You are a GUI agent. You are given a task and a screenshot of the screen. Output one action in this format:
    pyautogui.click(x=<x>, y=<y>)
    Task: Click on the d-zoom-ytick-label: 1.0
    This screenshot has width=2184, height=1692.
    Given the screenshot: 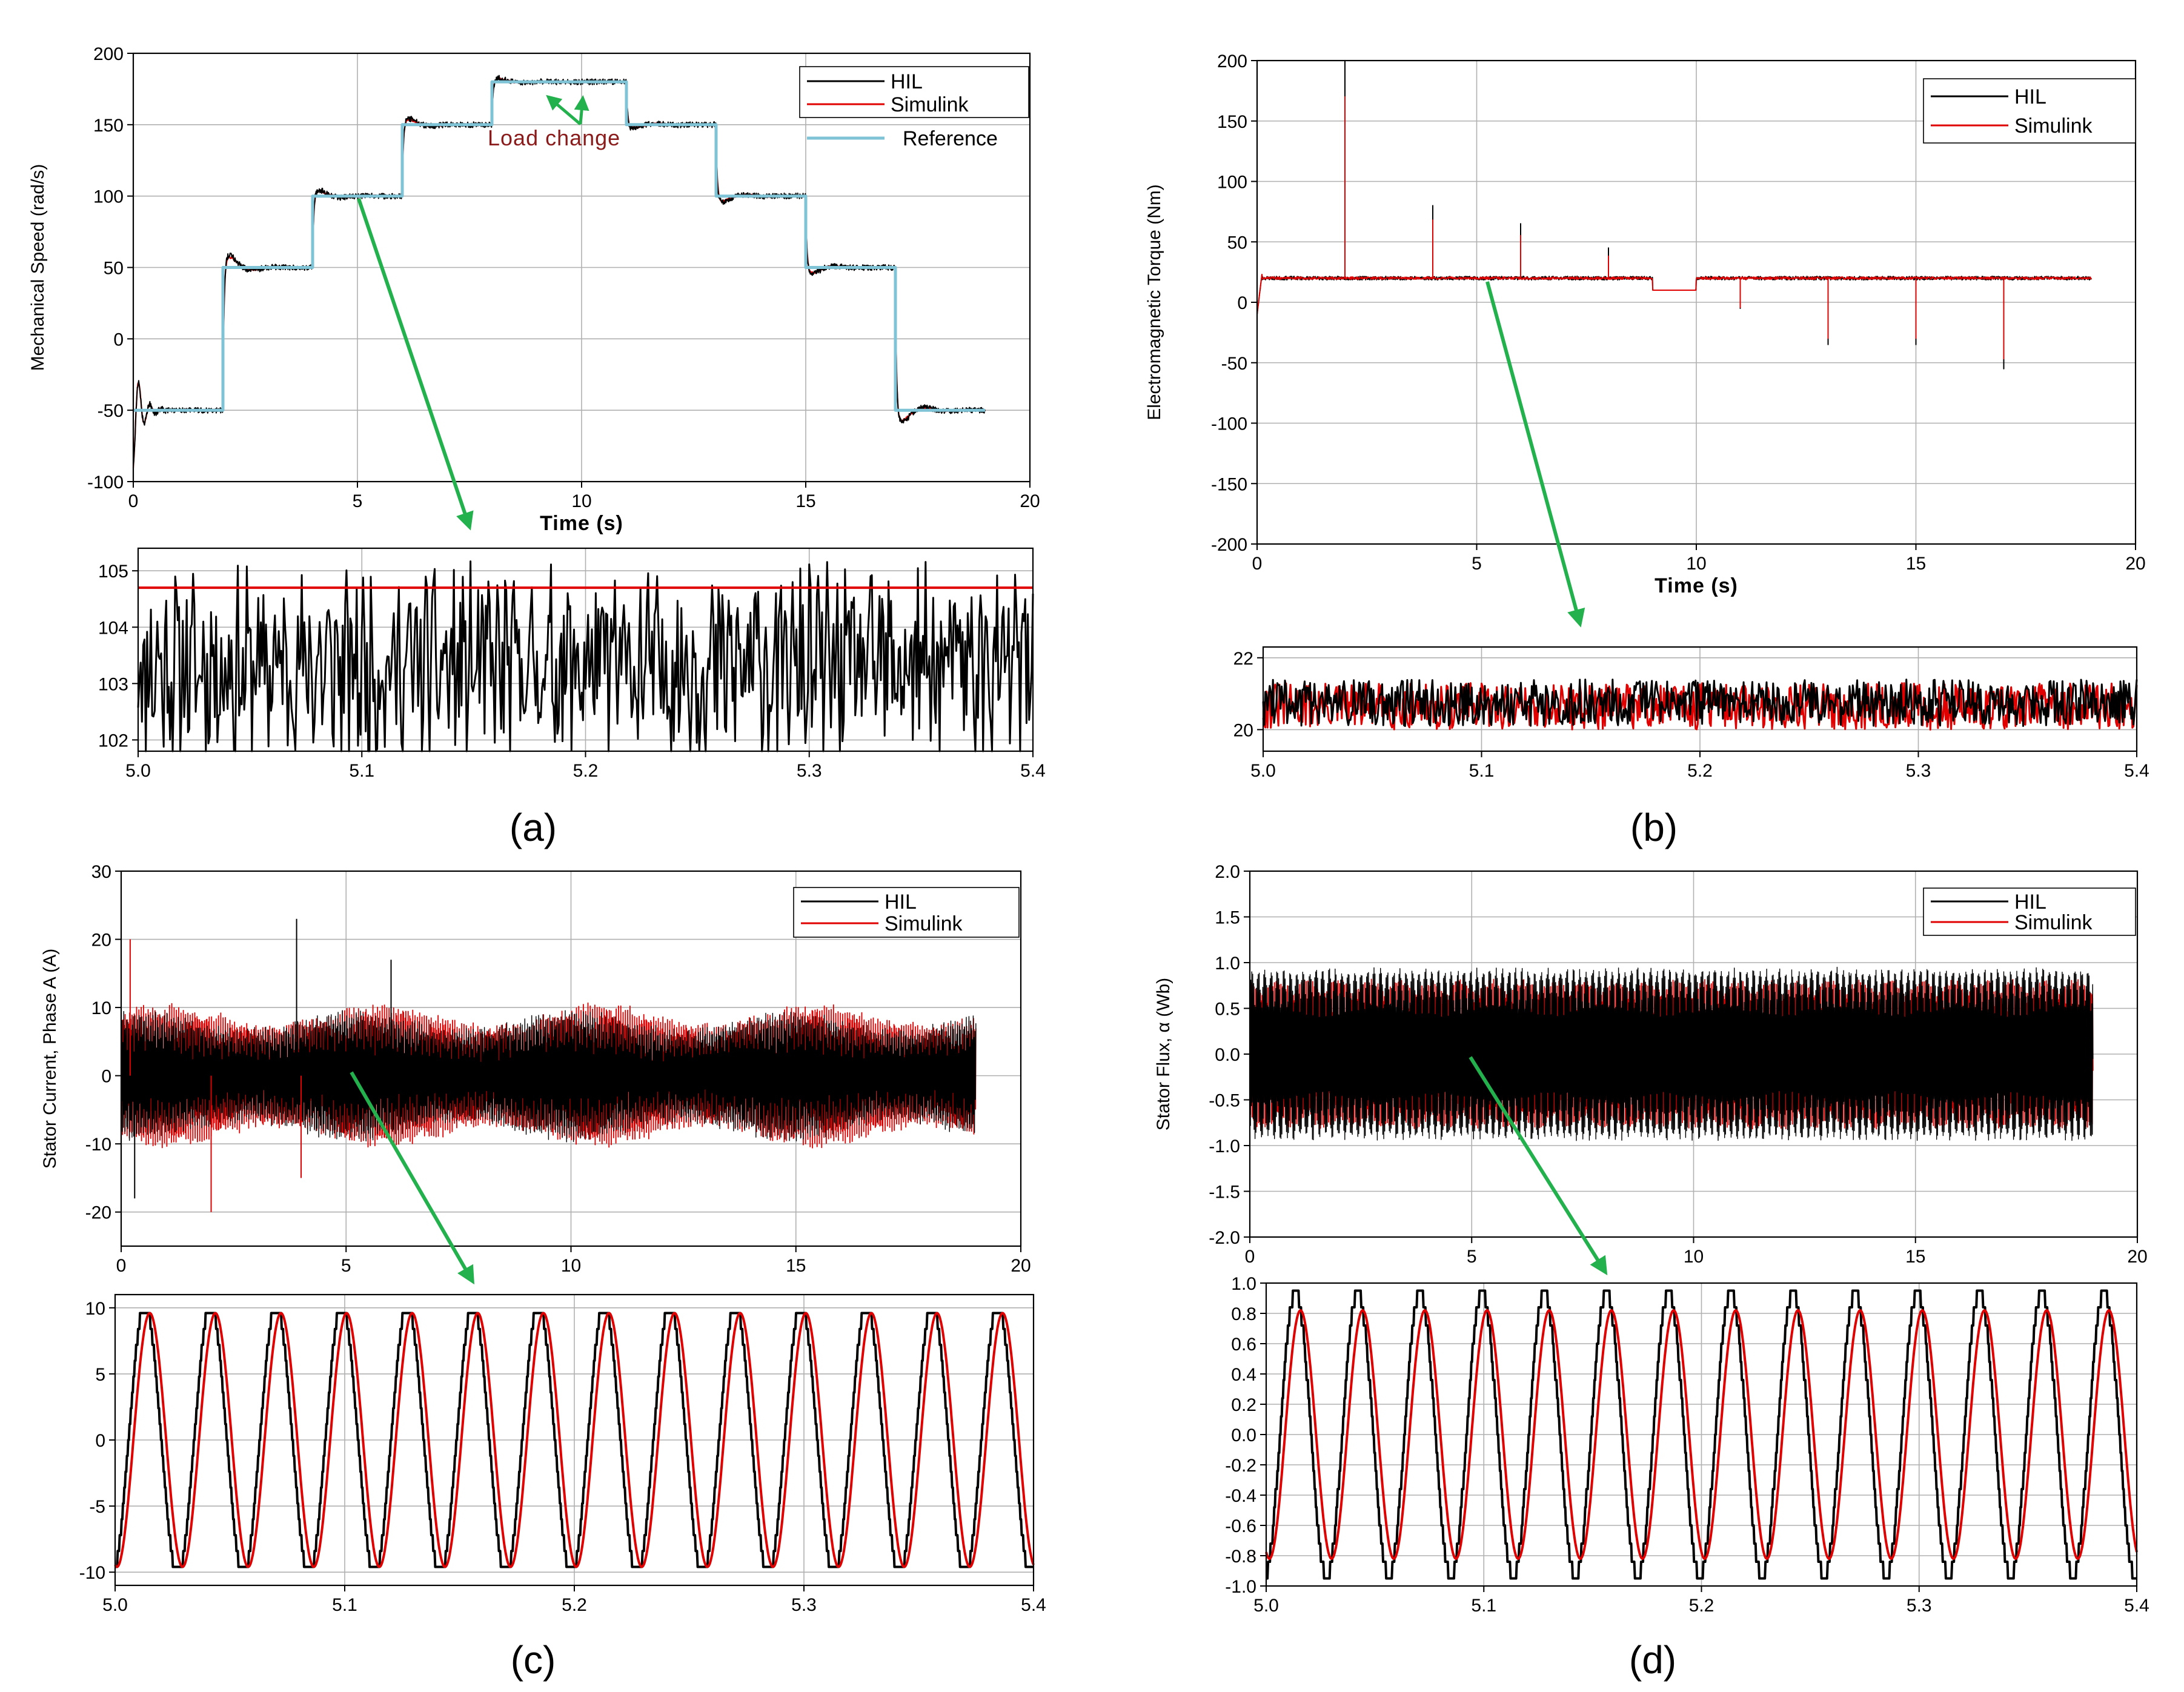 What is the action you would take?
    pyautogui.click(x=1243, y=1284)
    